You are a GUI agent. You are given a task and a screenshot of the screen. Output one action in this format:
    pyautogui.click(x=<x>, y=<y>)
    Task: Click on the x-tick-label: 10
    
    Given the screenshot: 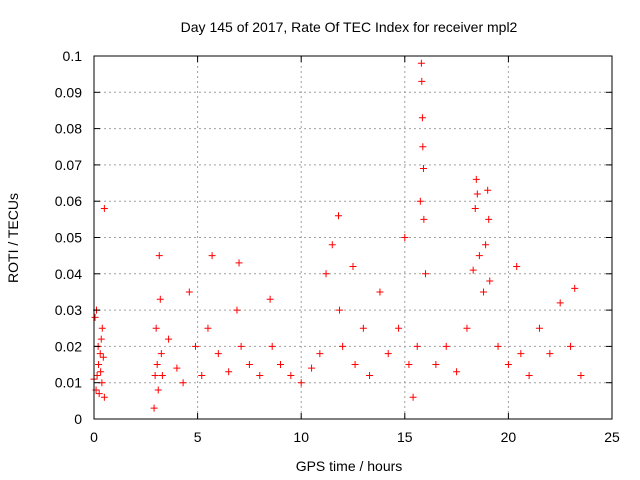 What is the action you would take?
    pyautogui.click(x=301, y=437)
    